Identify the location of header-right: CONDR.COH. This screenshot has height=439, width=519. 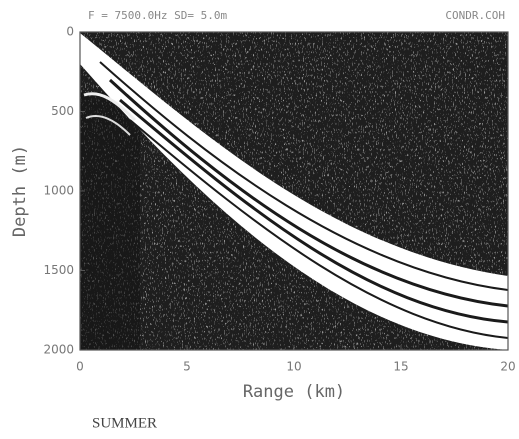
(475, 15).